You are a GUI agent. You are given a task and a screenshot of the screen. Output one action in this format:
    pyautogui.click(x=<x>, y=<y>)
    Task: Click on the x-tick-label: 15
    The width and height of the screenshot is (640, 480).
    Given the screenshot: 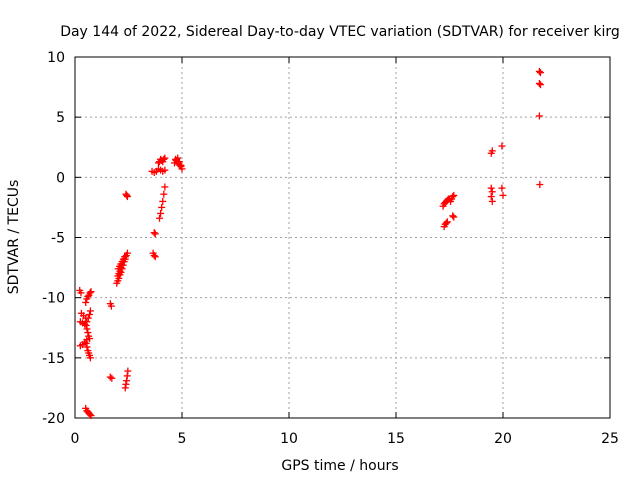 What is the action you would take?
    pyautogui.click(x=396, y=439)
    